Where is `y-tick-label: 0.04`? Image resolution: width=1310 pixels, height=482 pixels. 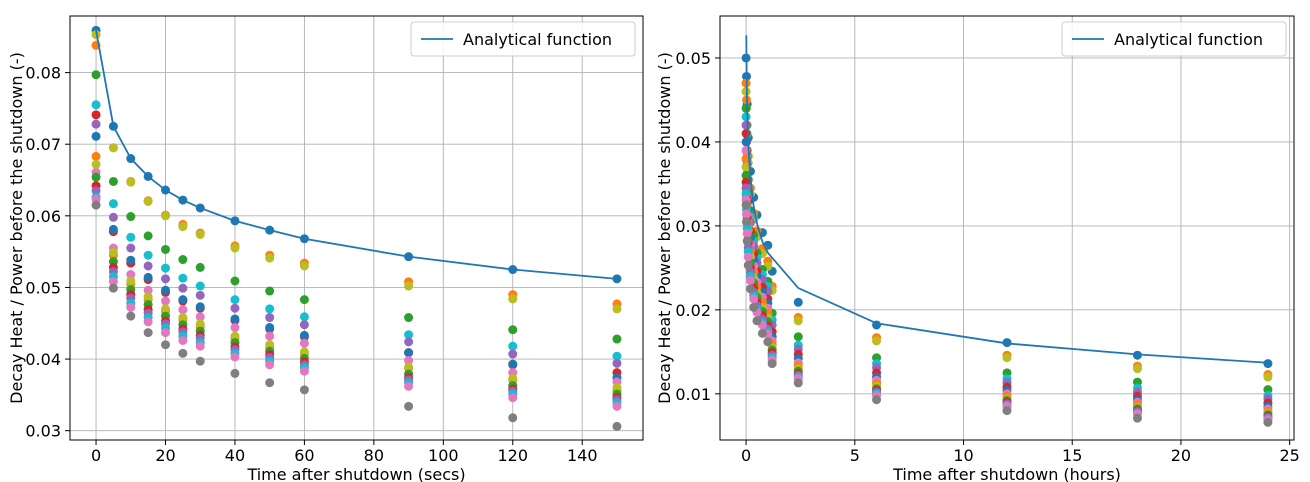
y-tick-label: 0.04 is located at coordinates (43, 359).